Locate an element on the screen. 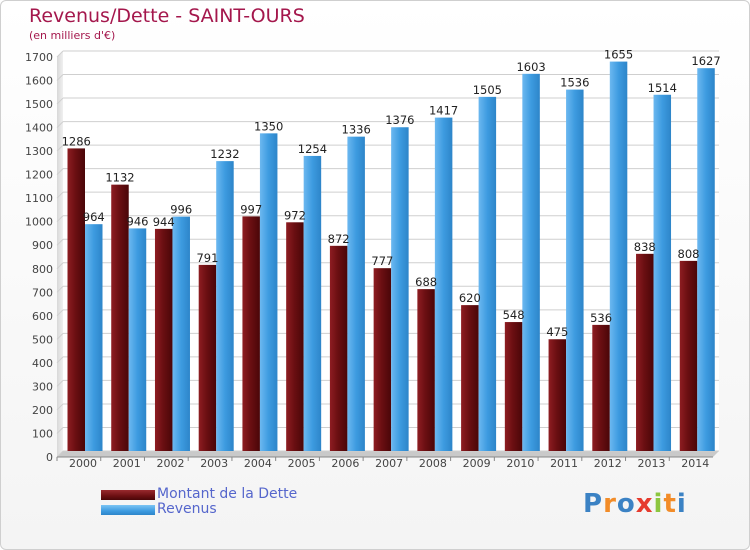 Image resolution: width=750 pixels, height=550 pixels. y-tick-label: 1200 is located at coordinates (39, 175).